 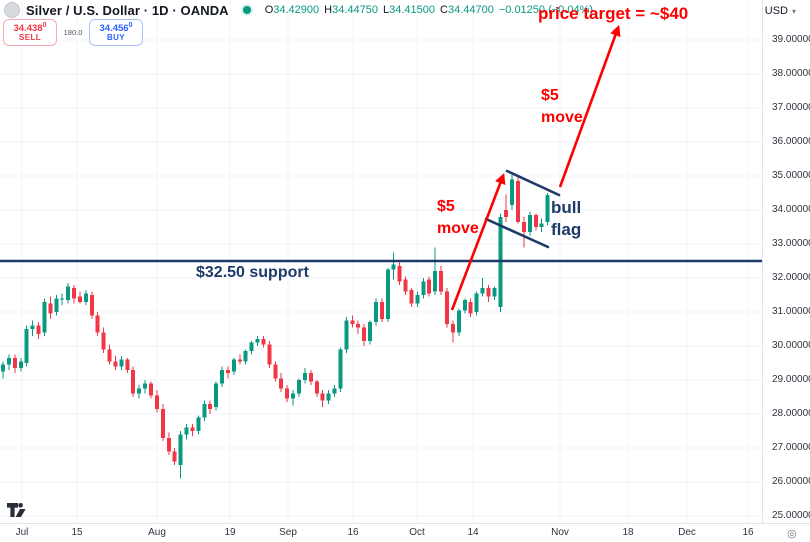 I want to click on five-dollar-move-lower-line2: move, so click(x=458, y=228).